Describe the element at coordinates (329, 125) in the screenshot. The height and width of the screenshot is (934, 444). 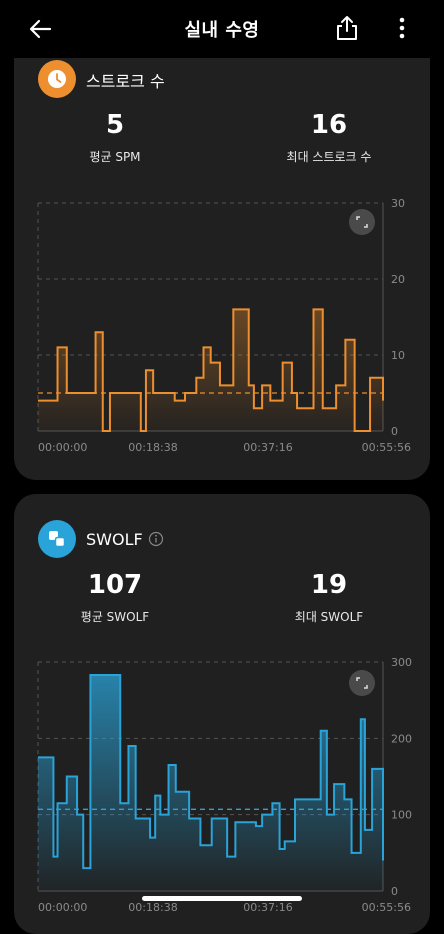
I see `max-strokes-value: 16` at that location.